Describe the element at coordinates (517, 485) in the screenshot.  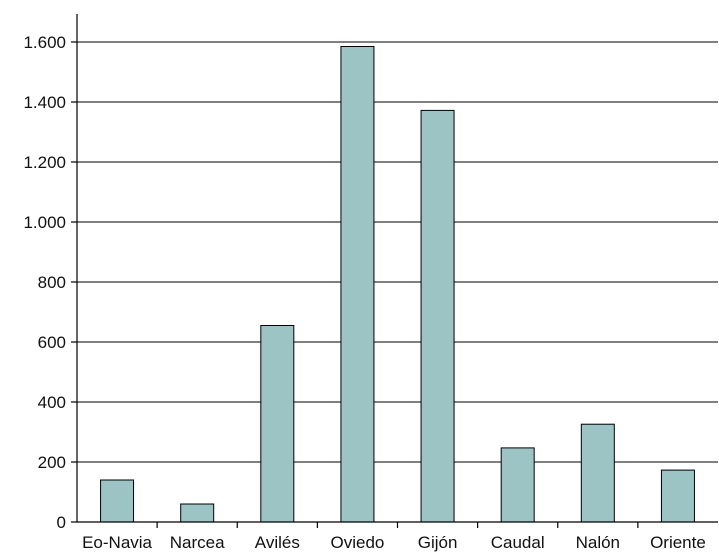
I see `bar-caudal` at that location.